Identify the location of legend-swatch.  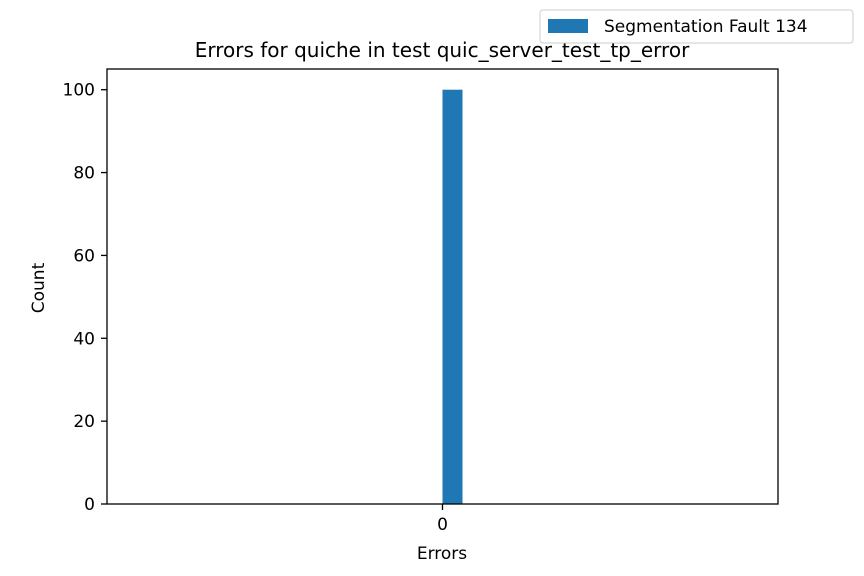
(568, 26).